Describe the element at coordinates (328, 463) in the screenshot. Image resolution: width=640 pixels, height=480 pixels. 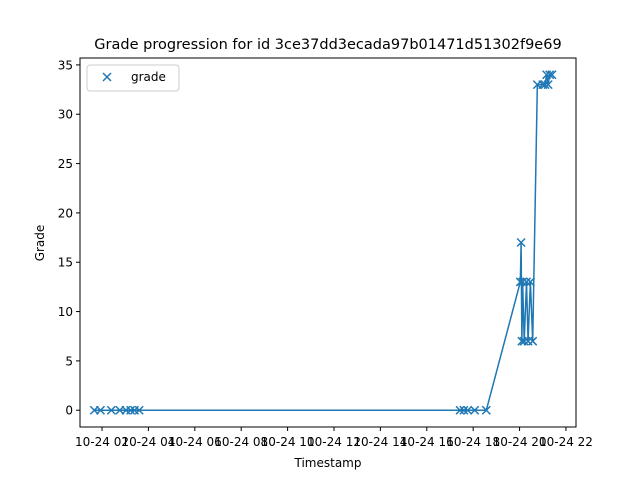
I see `x-axis-label: Timestamp` at that location.